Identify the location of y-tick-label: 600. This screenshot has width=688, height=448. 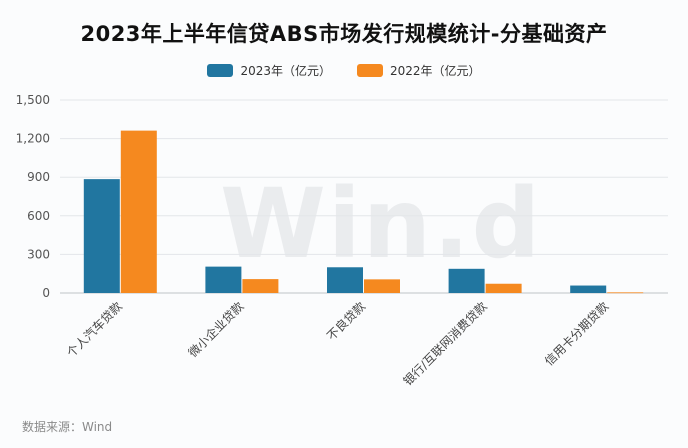
(38, 216).